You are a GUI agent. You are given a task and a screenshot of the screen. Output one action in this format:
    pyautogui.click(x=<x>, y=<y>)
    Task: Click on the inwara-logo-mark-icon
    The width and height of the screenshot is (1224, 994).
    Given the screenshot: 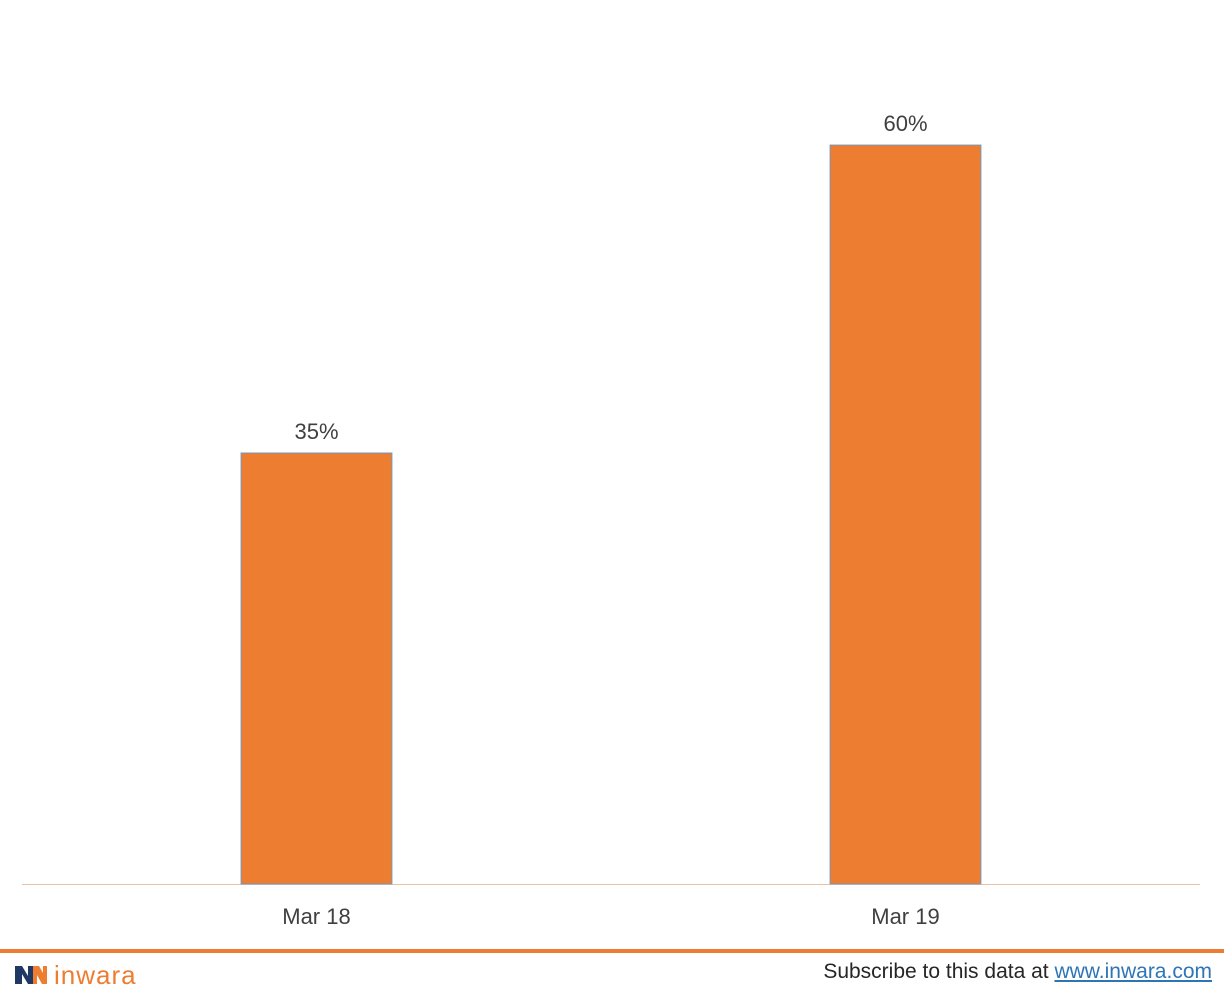 What is the action you would take?
    pyautogui.click(x=31, y=975)
    